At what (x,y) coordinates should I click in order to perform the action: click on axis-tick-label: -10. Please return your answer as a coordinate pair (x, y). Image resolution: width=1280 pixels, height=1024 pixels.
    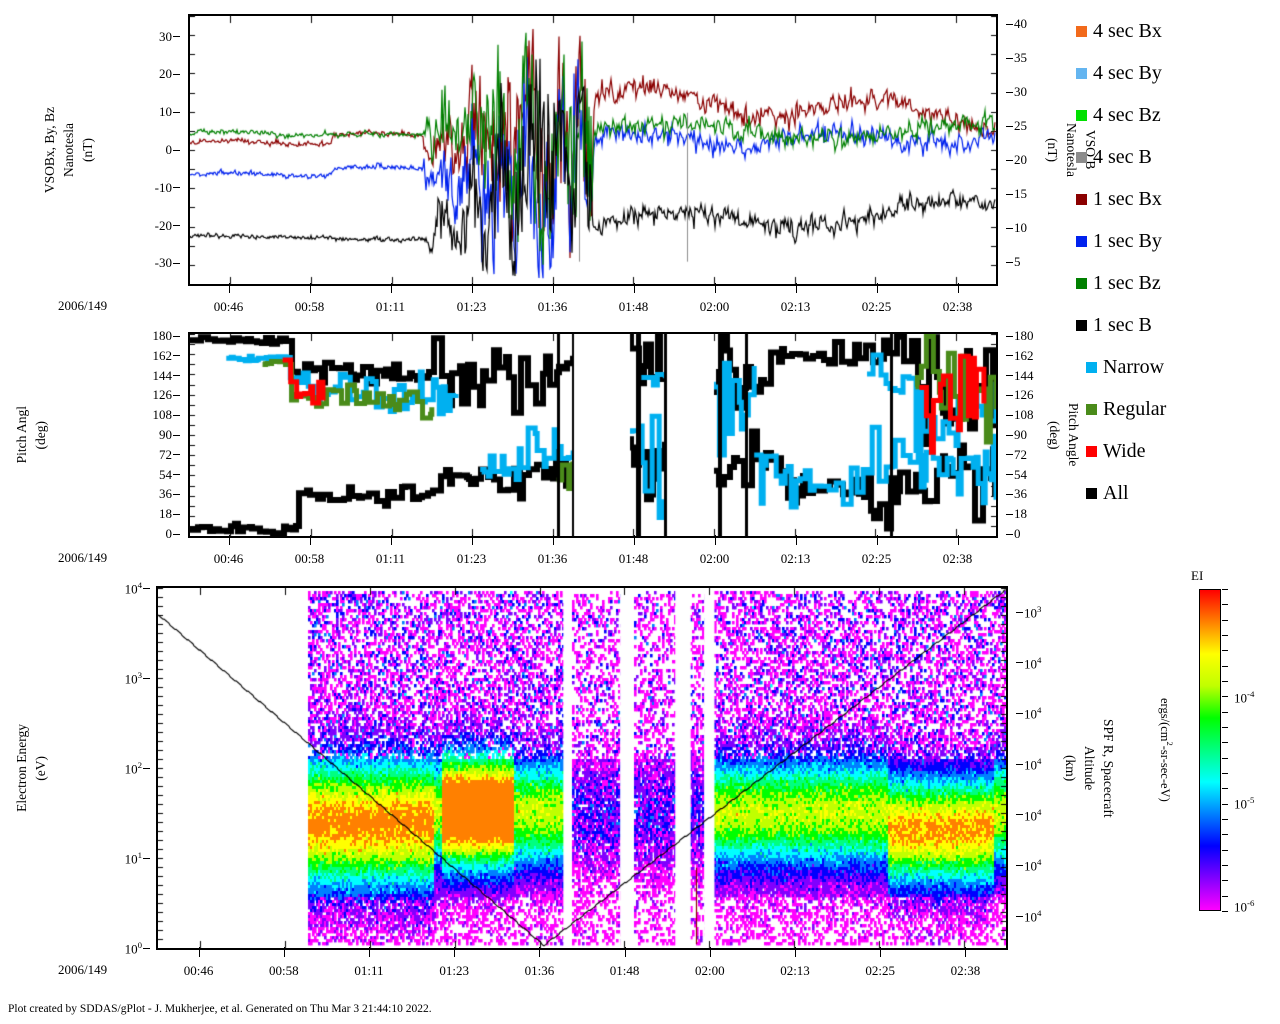
    Looking at the image, I should click on (163, 187).